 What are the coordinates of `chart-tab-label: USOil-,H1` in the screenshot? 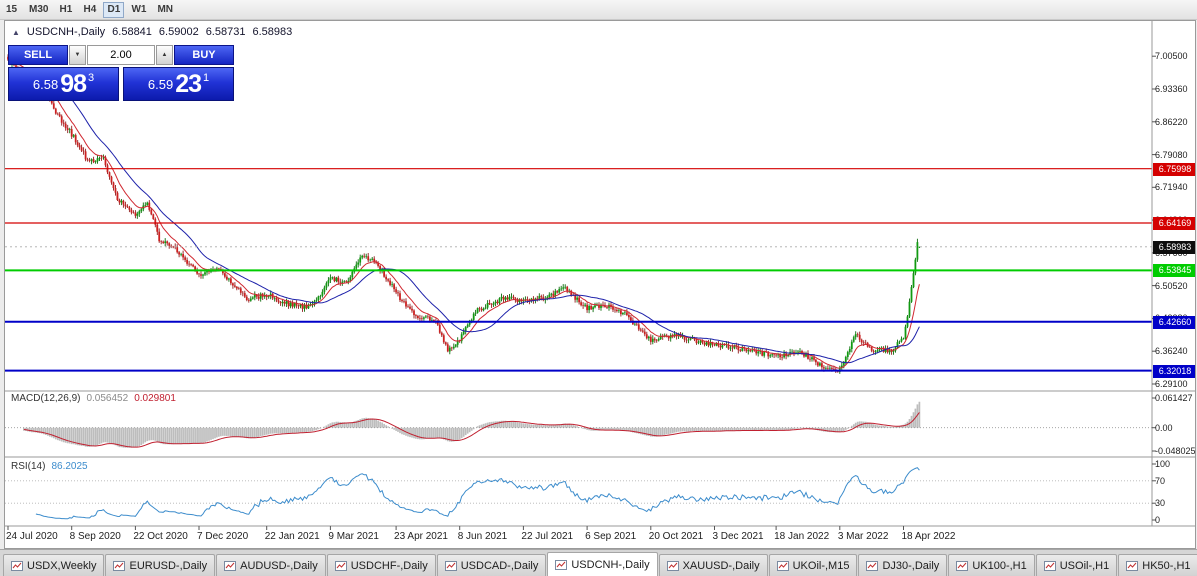 It's located at (1084, 565).